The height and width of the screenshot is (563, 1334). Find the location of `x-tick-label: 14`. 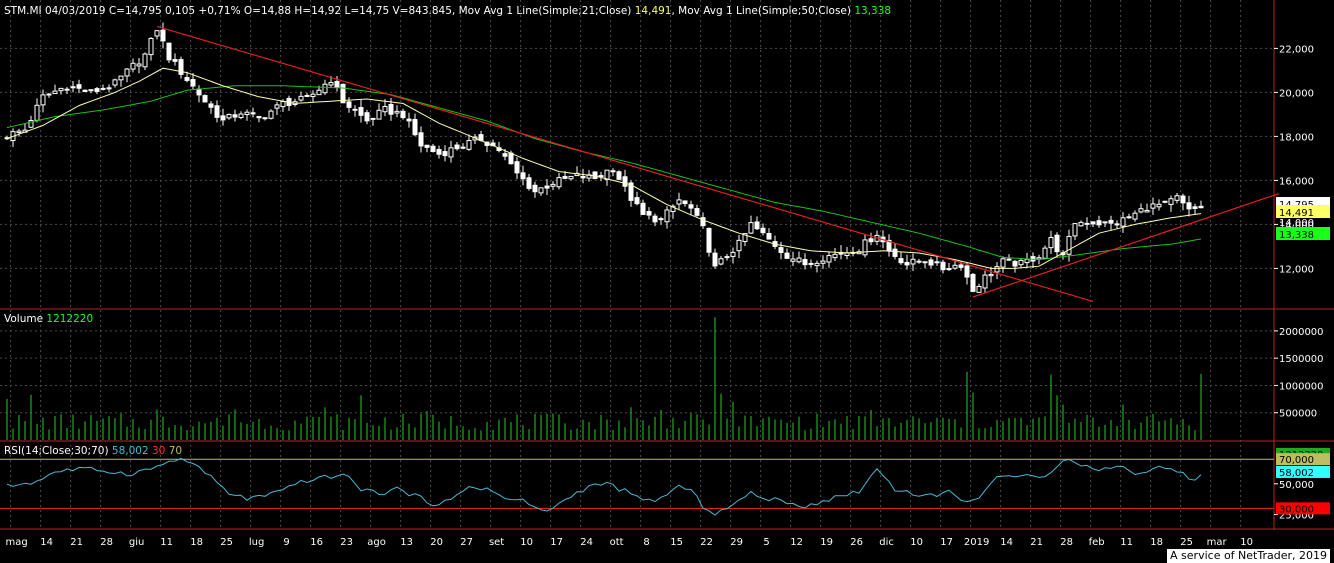

x-tick-label: 14 is located at coordinates (46, 542).